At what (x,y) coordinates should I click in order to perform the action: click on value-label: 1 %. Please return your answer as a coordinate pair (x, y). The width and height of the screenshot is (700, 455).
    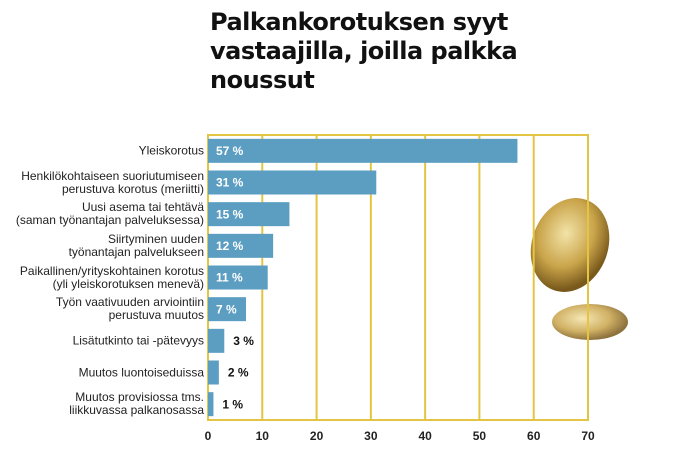
    Looking at the image, I should click on (232, 404).